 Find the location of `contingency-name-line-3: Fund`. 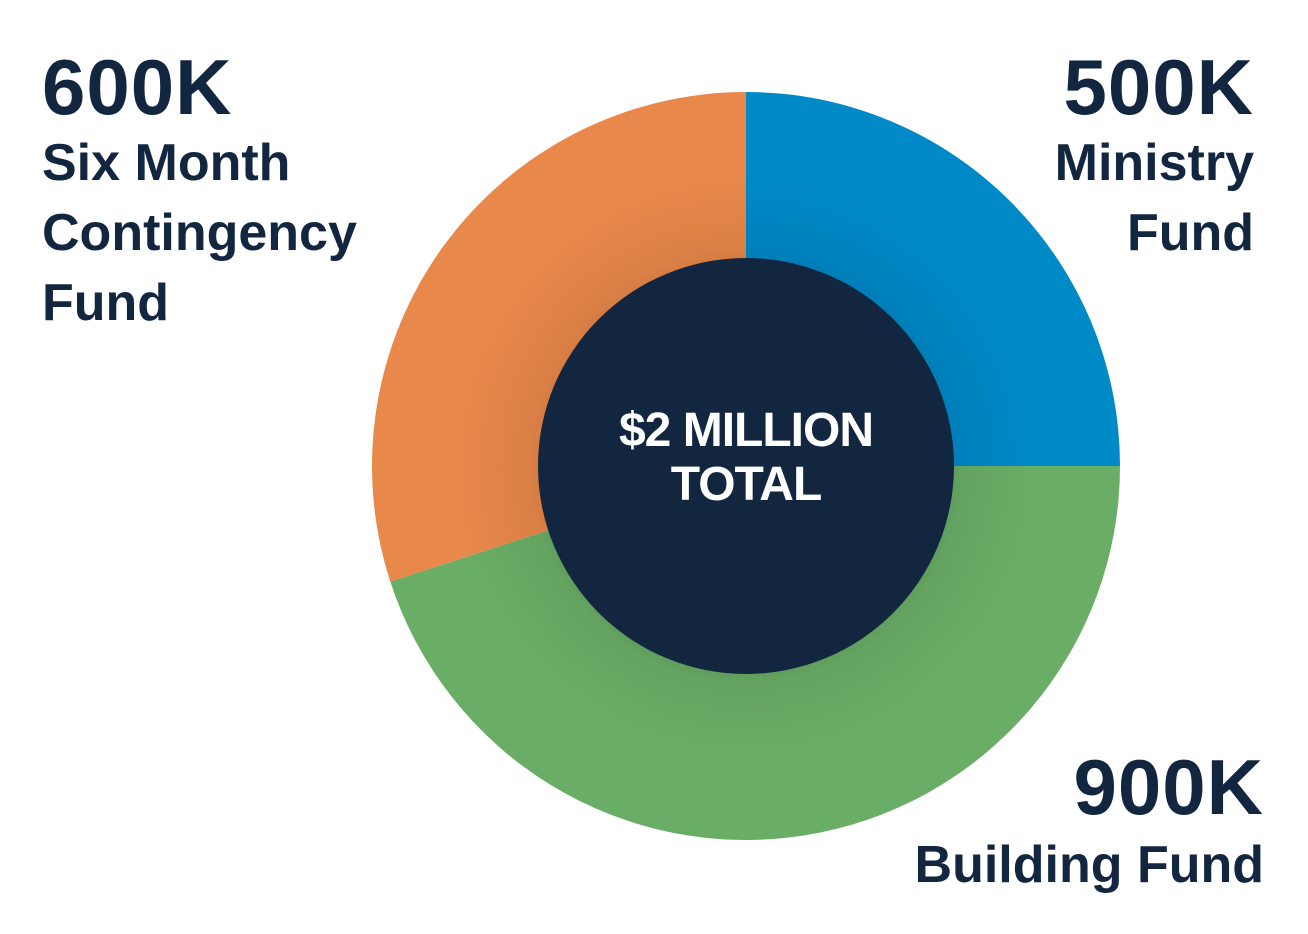

contingency-name-line-3: Fund is located at coordinates (252, 303).